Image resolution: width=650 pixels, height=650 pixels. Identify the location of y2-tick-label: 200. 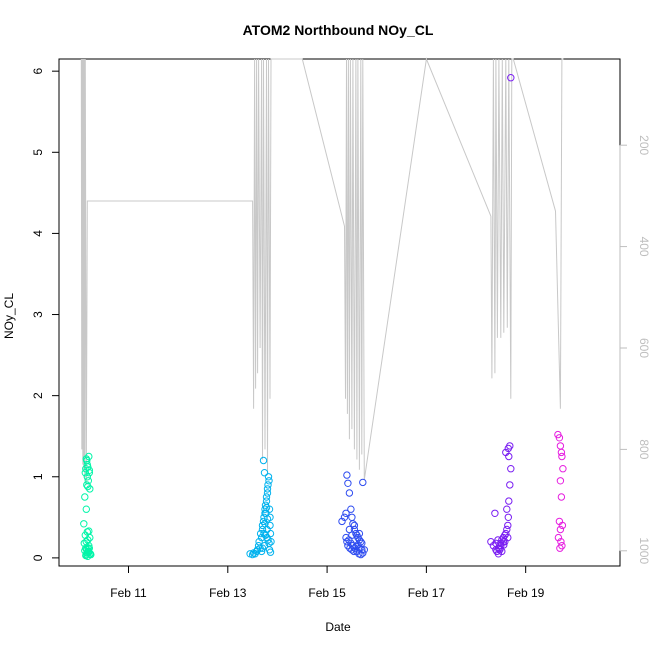
(643, 145).